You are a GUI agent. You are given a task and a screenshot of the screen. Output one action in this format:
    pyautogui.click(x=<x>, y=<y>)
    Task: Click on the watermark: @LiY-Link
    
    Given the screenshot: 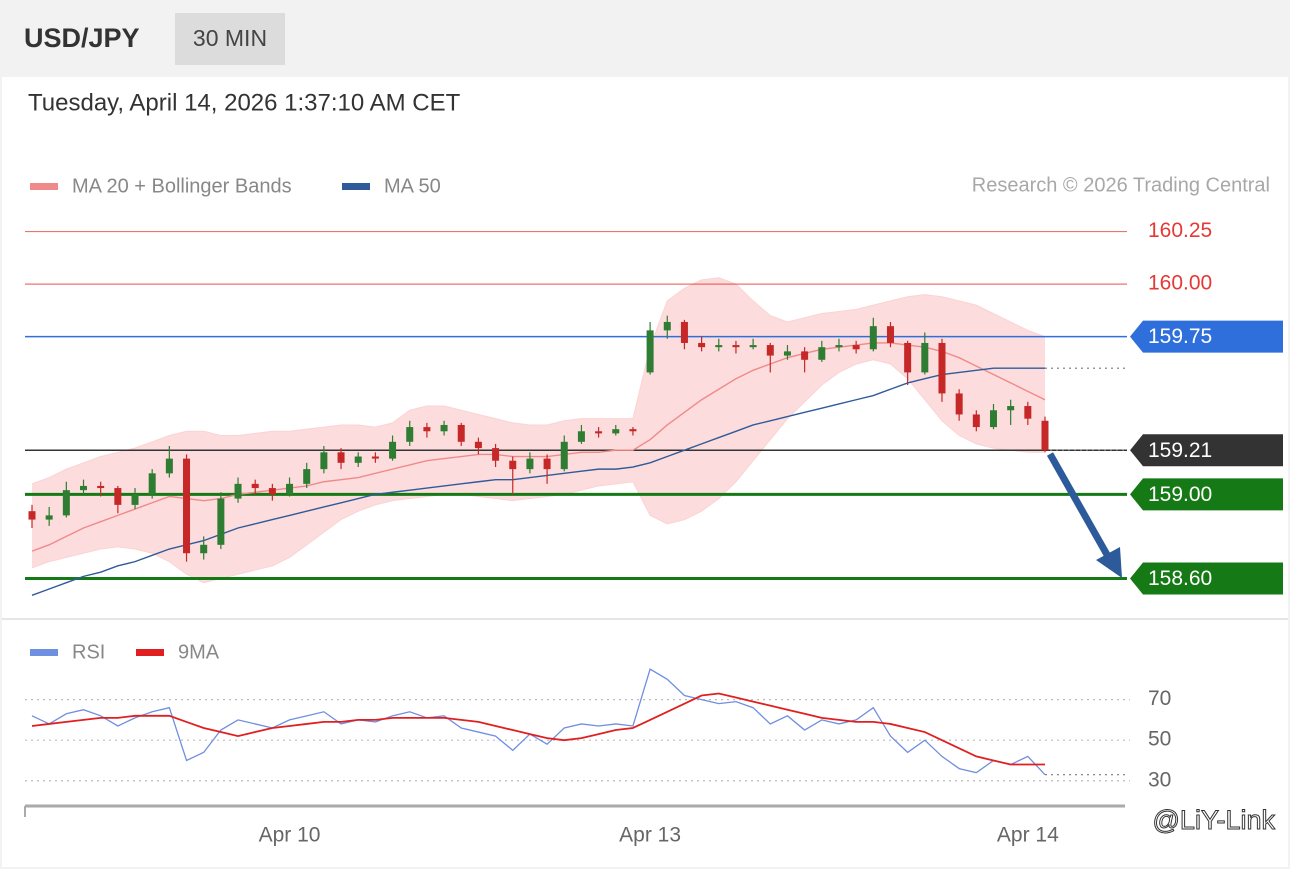 What is the action you would take?
    pyautogui.click(x=1214, y=820)
    